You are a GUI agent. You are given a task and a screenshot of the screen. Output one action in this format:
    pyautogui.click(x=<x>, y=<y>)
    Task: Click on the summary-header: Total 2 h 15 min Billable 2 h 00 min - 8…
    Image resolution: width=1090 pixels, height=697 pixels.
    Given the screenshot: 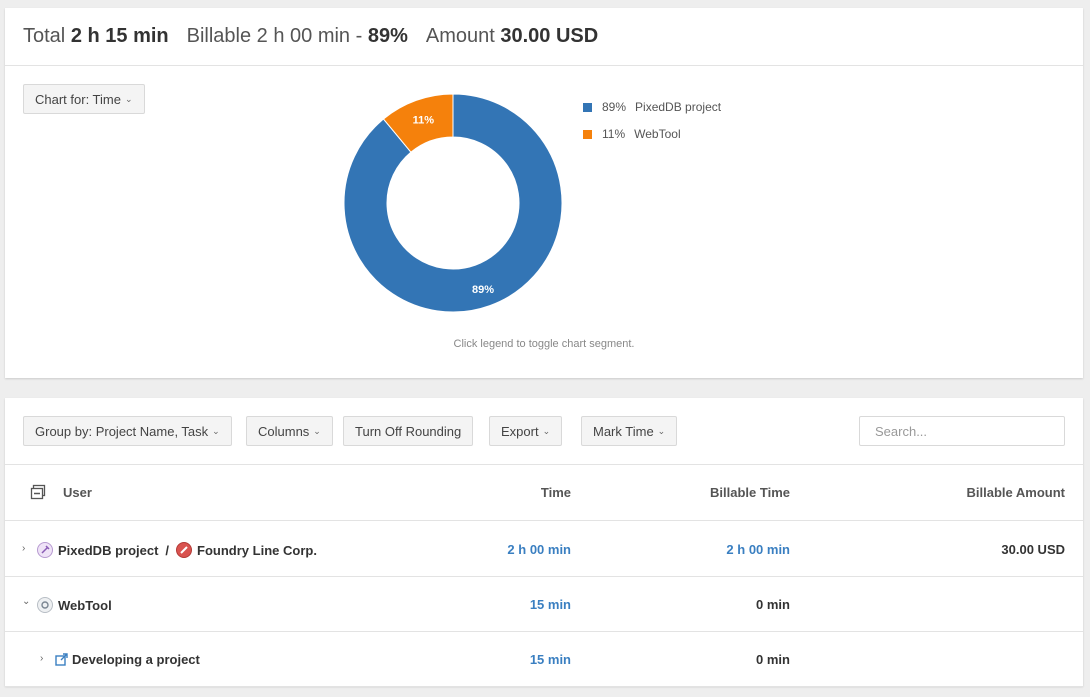 What is the action you would take?
    pyautogui.click(x=544, y=37)
    